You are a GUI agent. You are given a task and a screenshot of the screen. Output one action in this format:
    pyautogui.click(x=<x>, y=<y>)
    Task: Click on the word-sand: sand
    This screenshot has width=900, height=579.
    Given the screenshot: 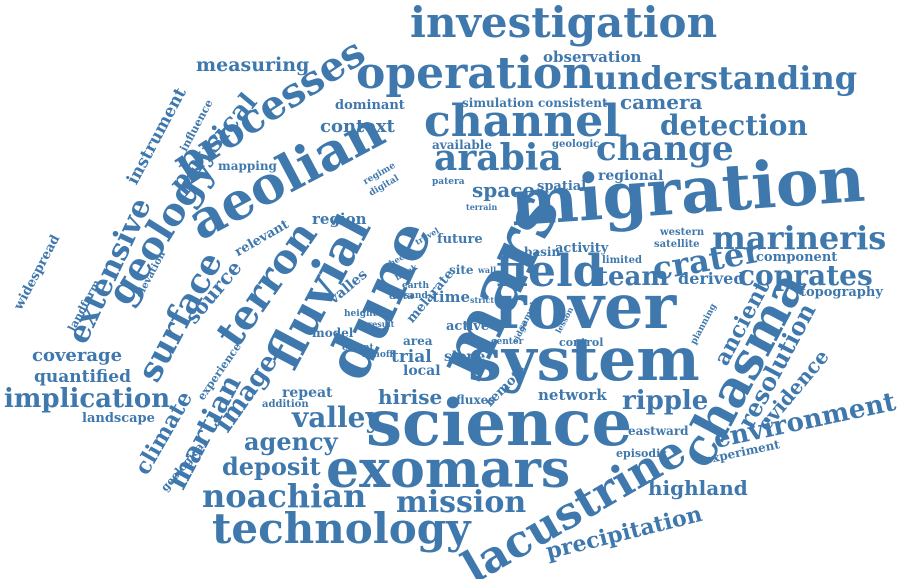 What is the action you would take?
    pyautogui.click(x=416, y=296)
    